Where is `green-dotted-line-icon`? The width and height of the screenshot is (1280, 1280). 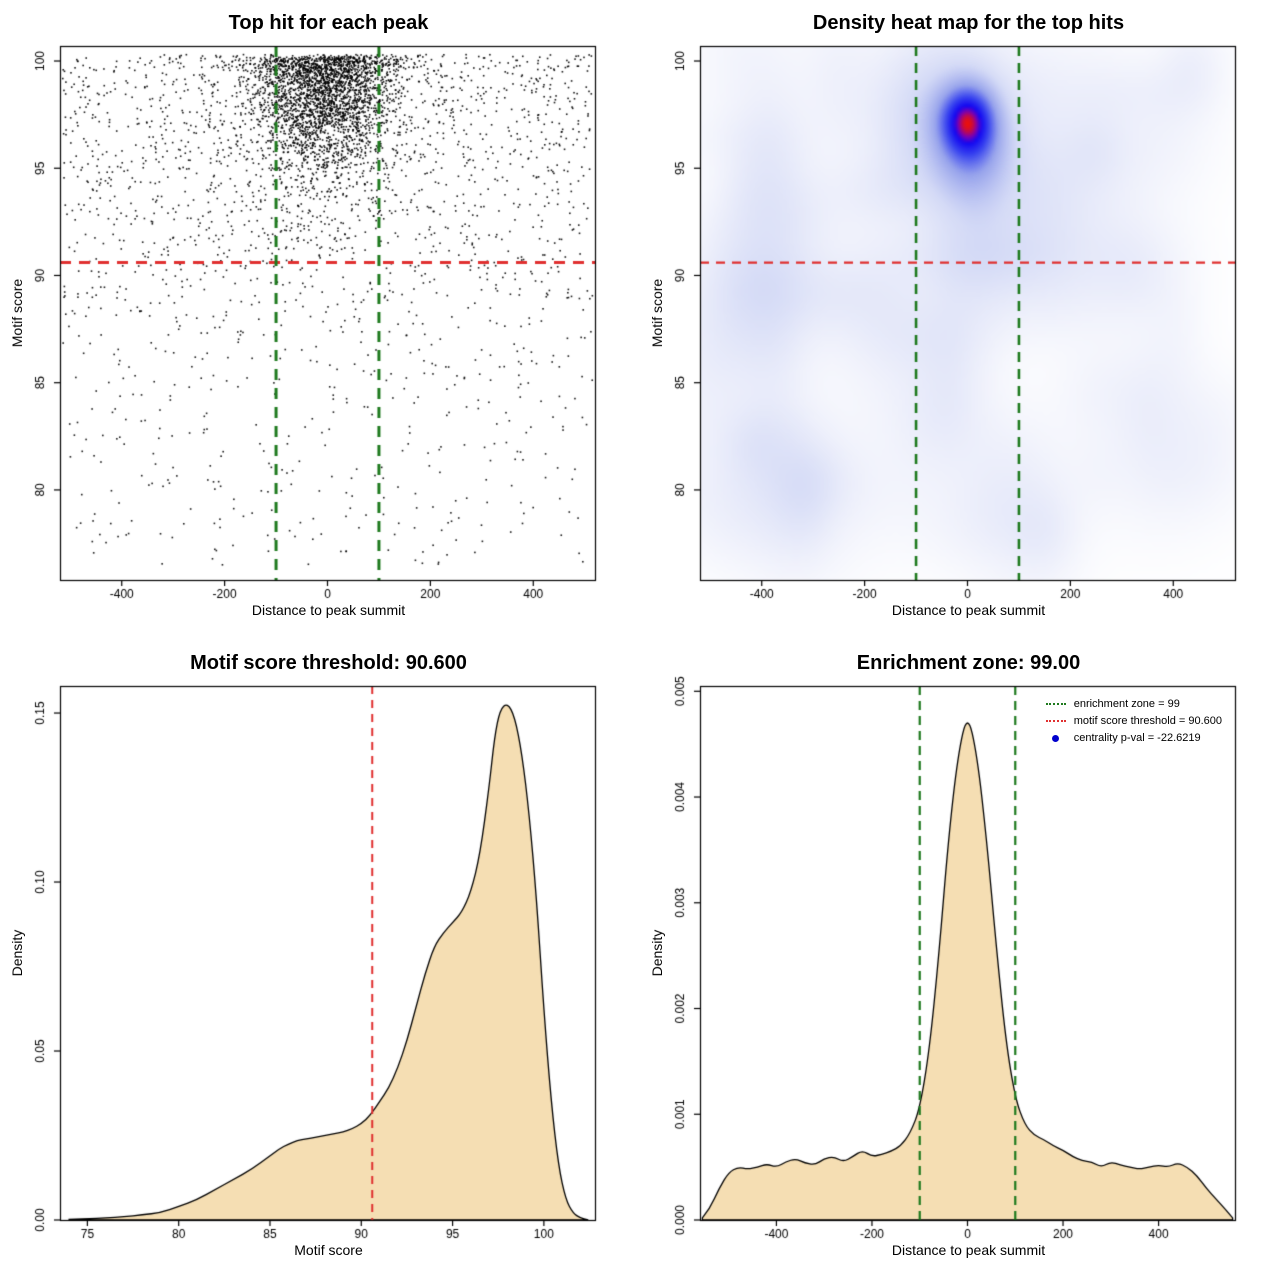 green-dotted-line-icon is located at coordinates (1055, 704).